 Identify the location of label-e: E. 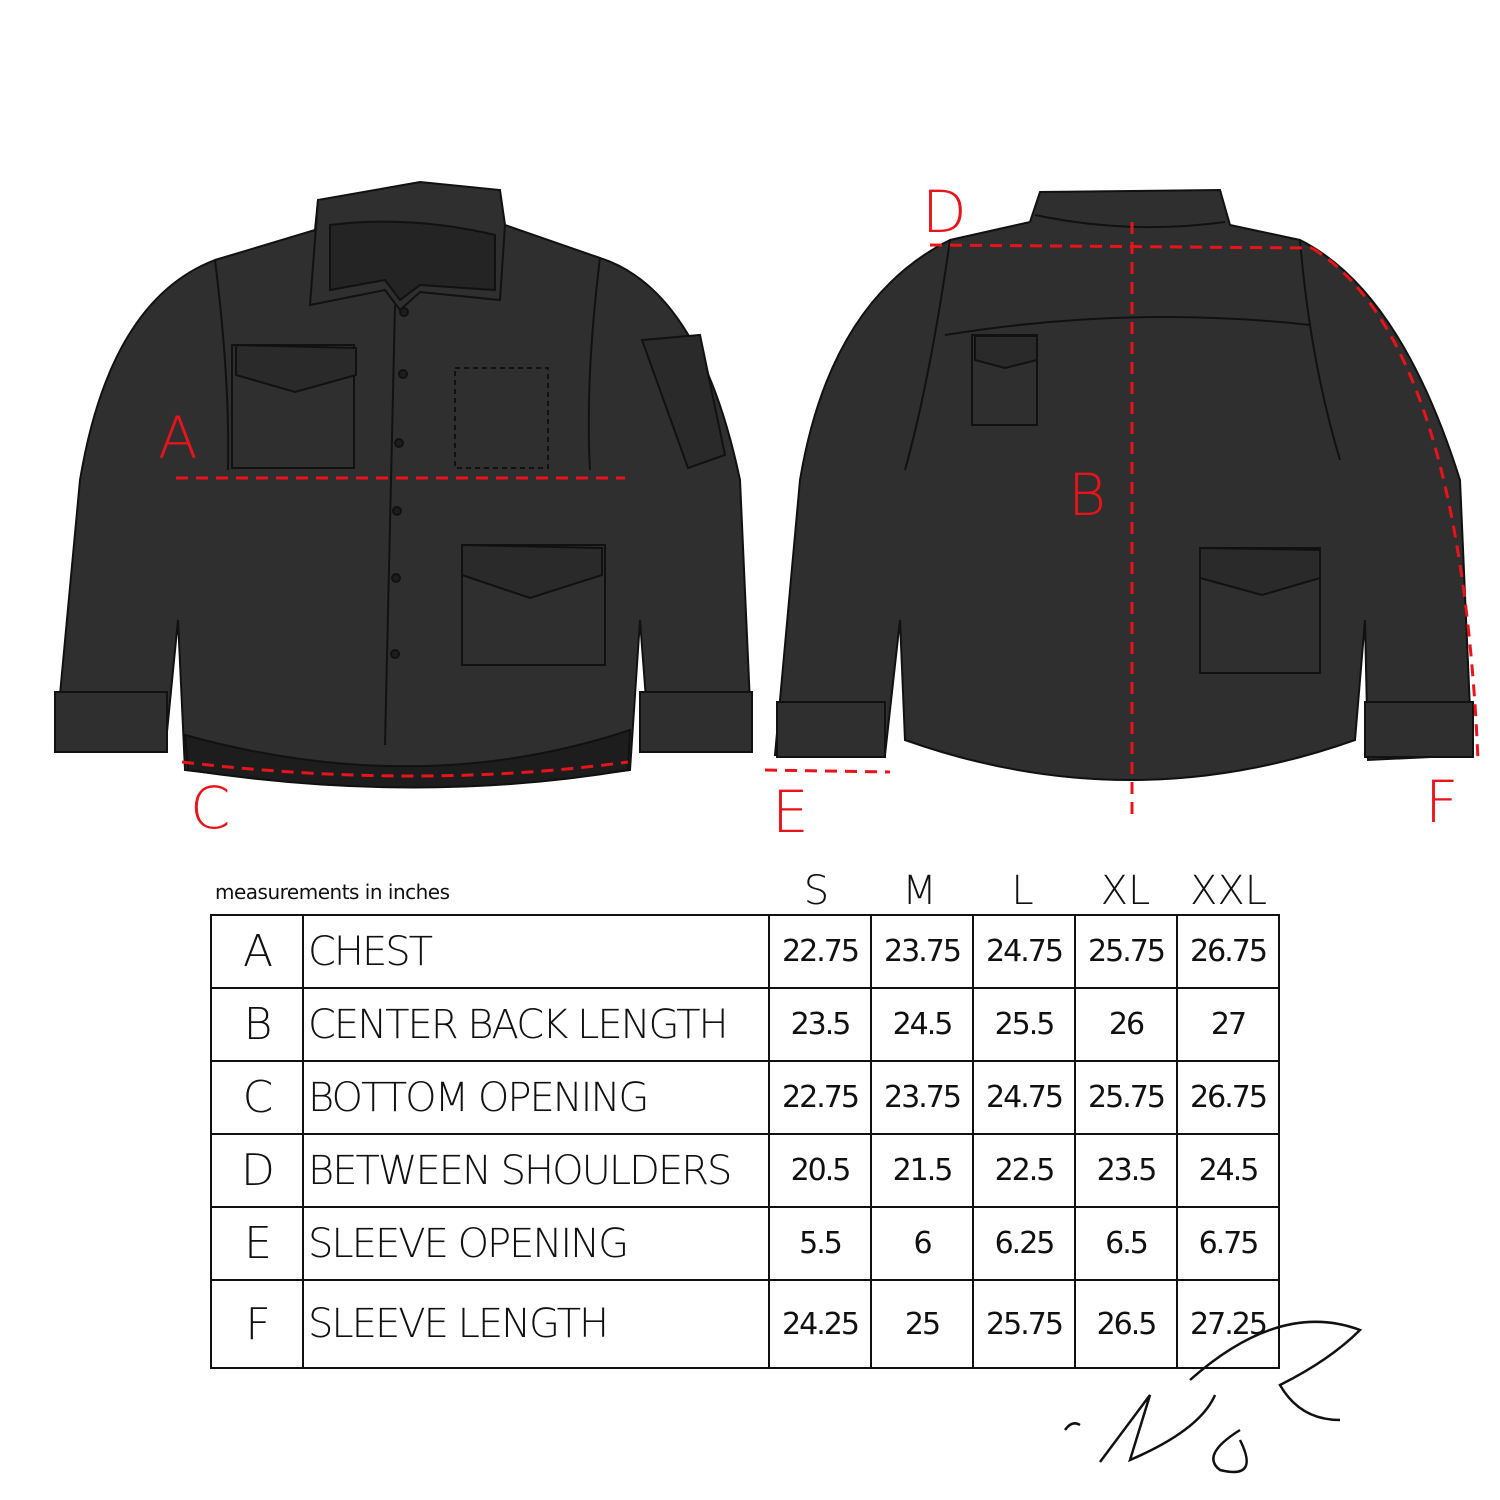
(790, 812).